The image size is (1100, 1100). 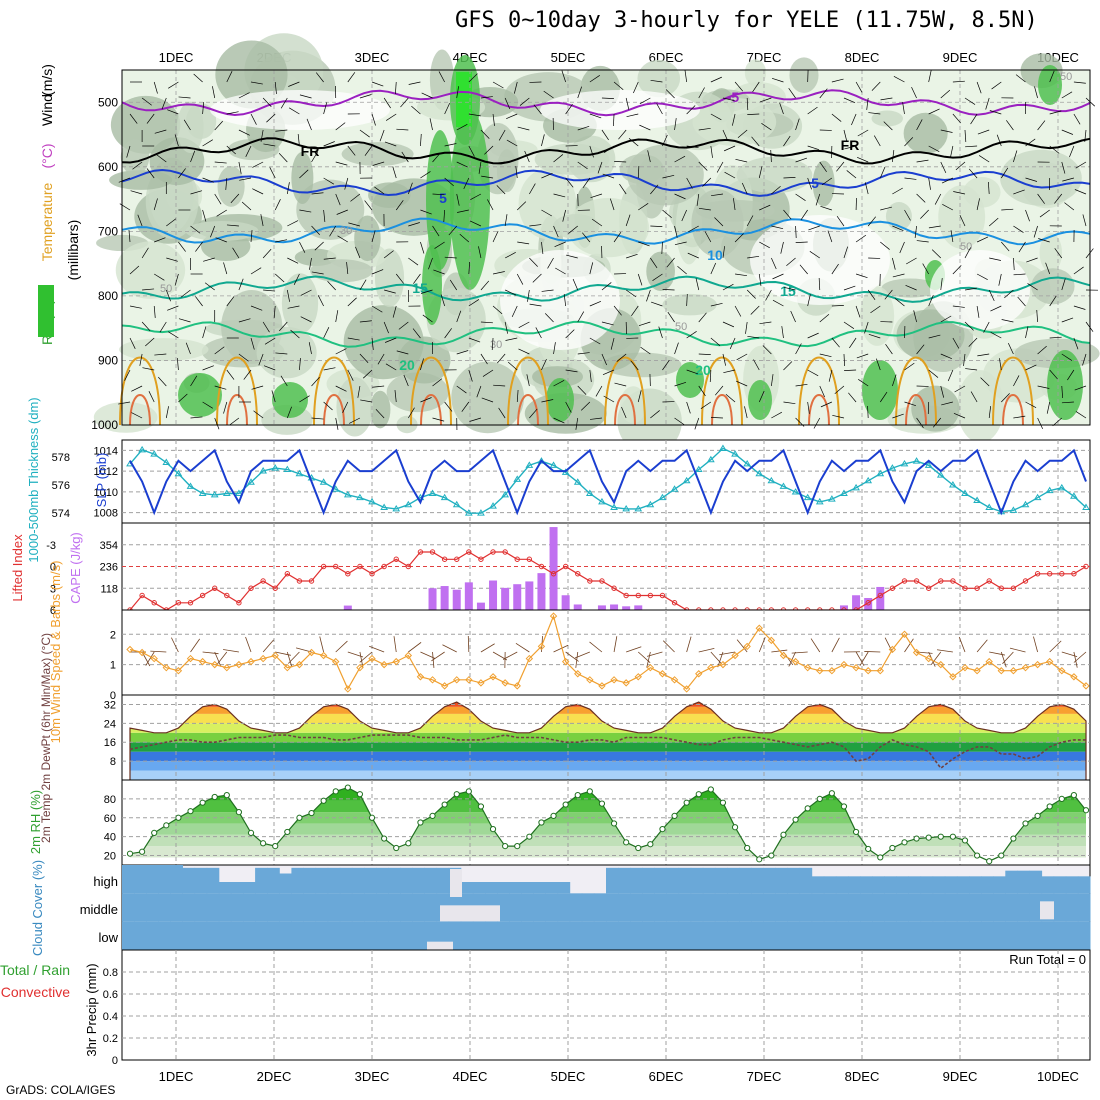 What do you see at coordinates (468, 596) in the screenshot?
I see `cape-bar` at bounding box center [468, 596].